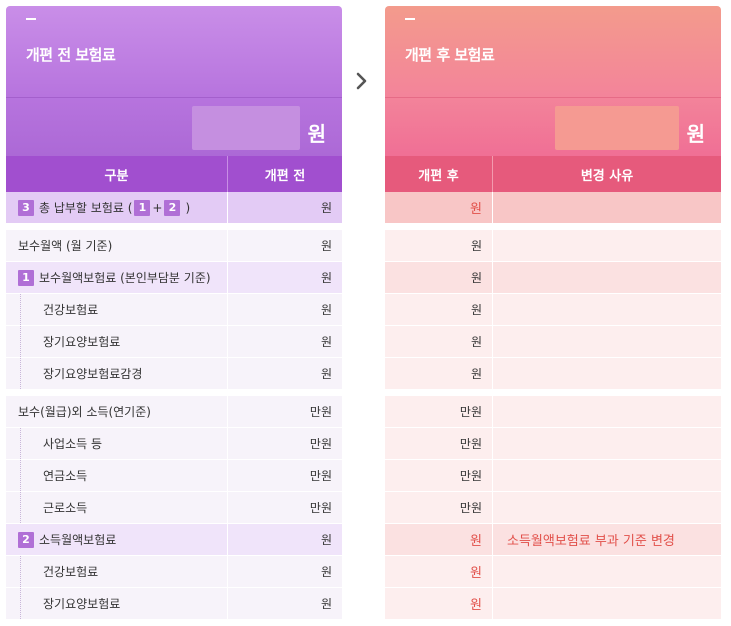  I want to click on header-reason: 변경 사유, so click(607, 176).